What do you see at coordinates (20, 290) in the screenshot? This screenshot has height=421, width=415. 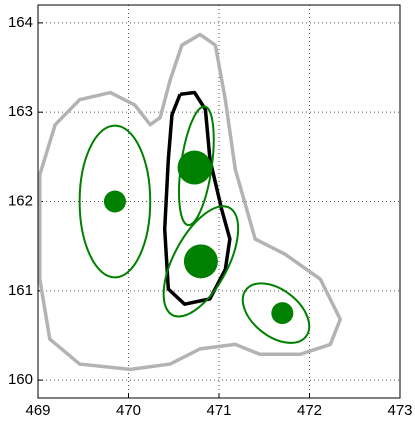 I see `y-tick-label: 161` at bounding box center [20, 290].